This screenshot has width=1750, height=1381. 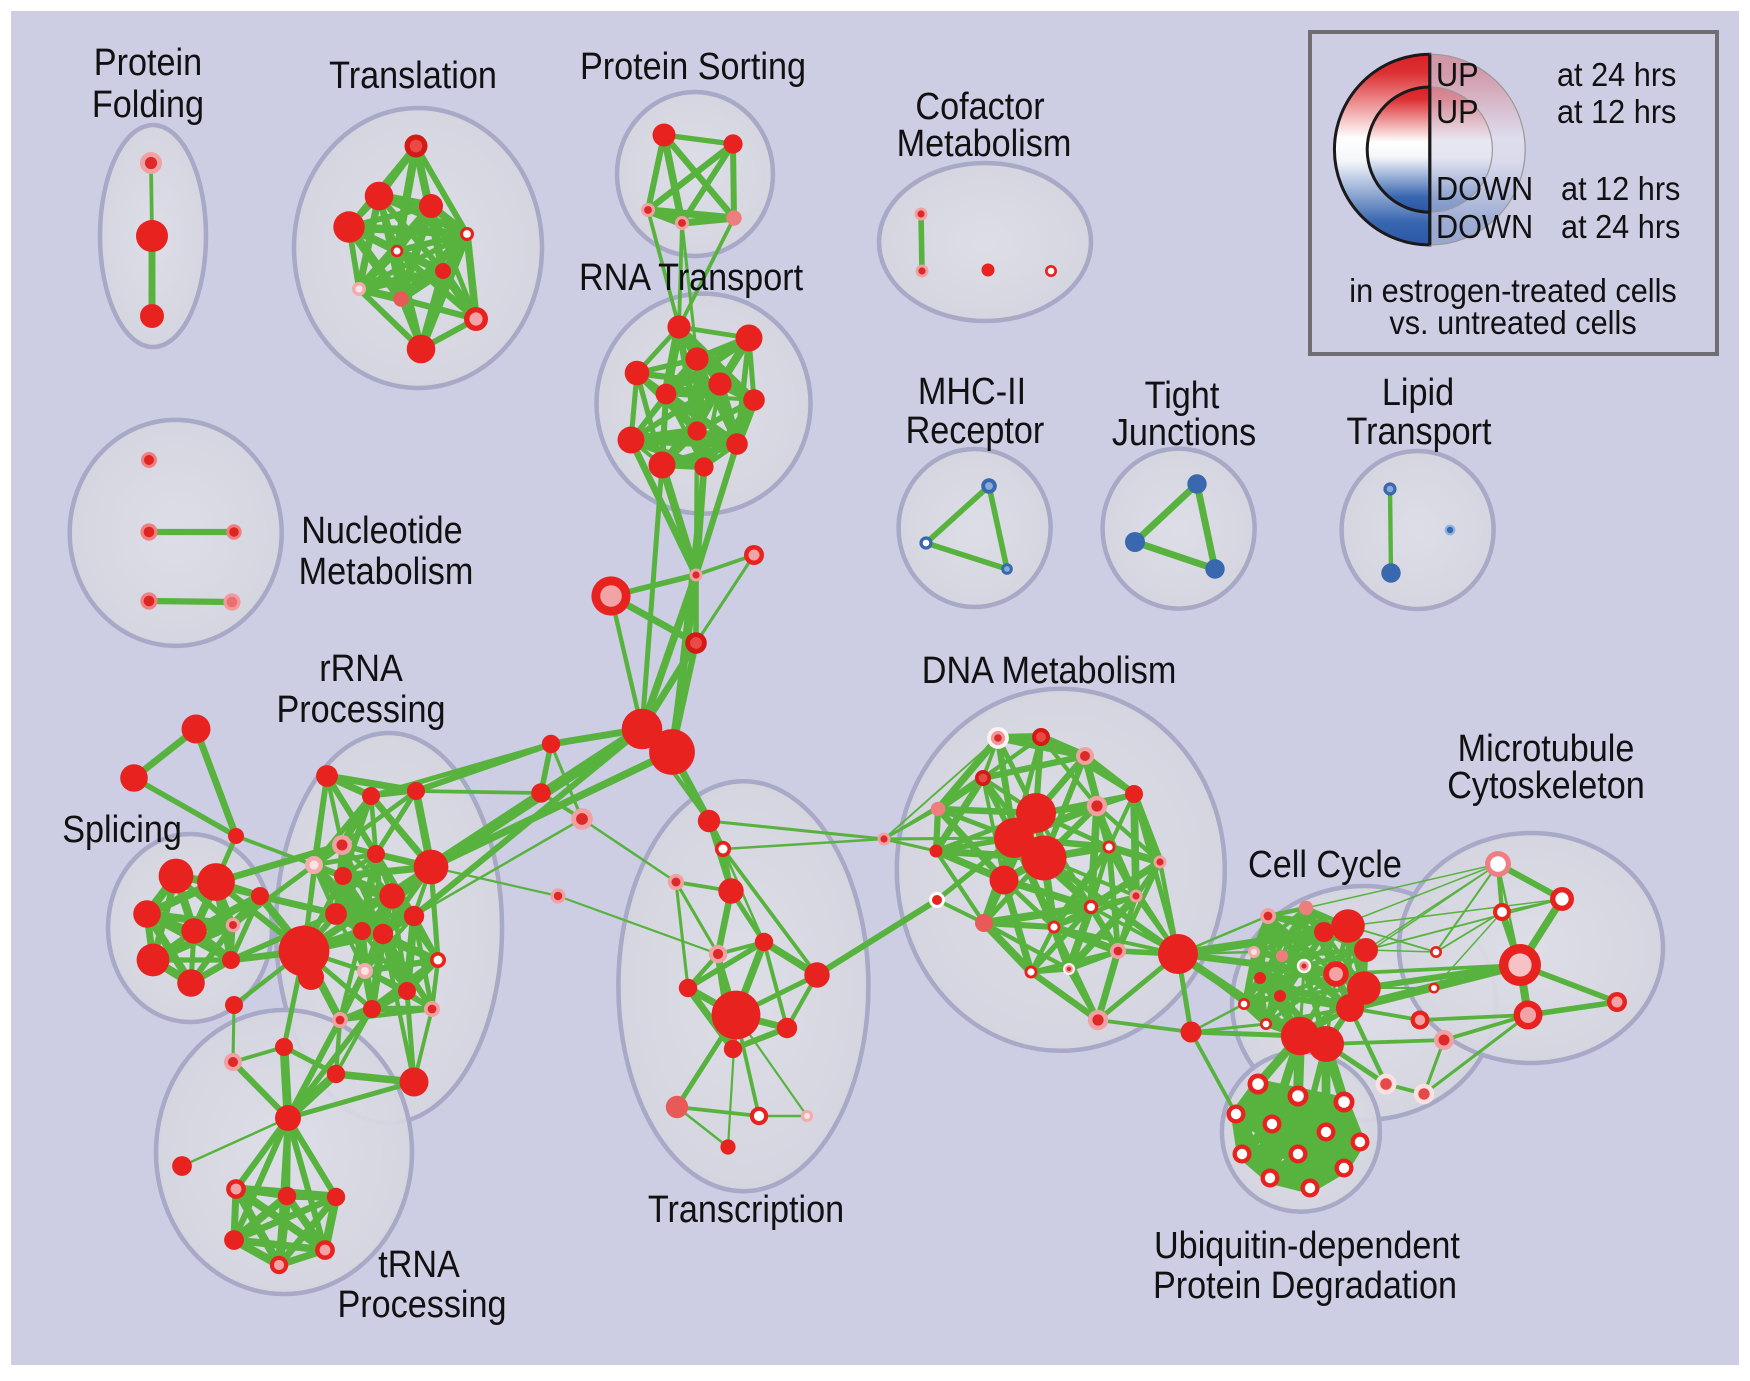 I want to click on svg-text: DNA Metabolism, so click(x=1049, y=669).